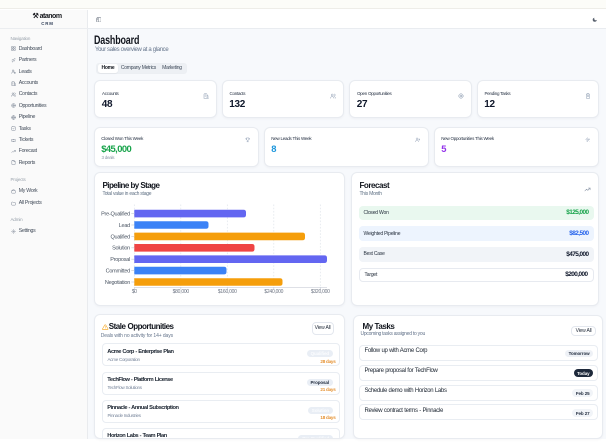 The width and height of the screenshot is (606, 445). Describe the element at coordinates (320, 292) in the screenshot. I see `svg-text: $320,000` at that location.